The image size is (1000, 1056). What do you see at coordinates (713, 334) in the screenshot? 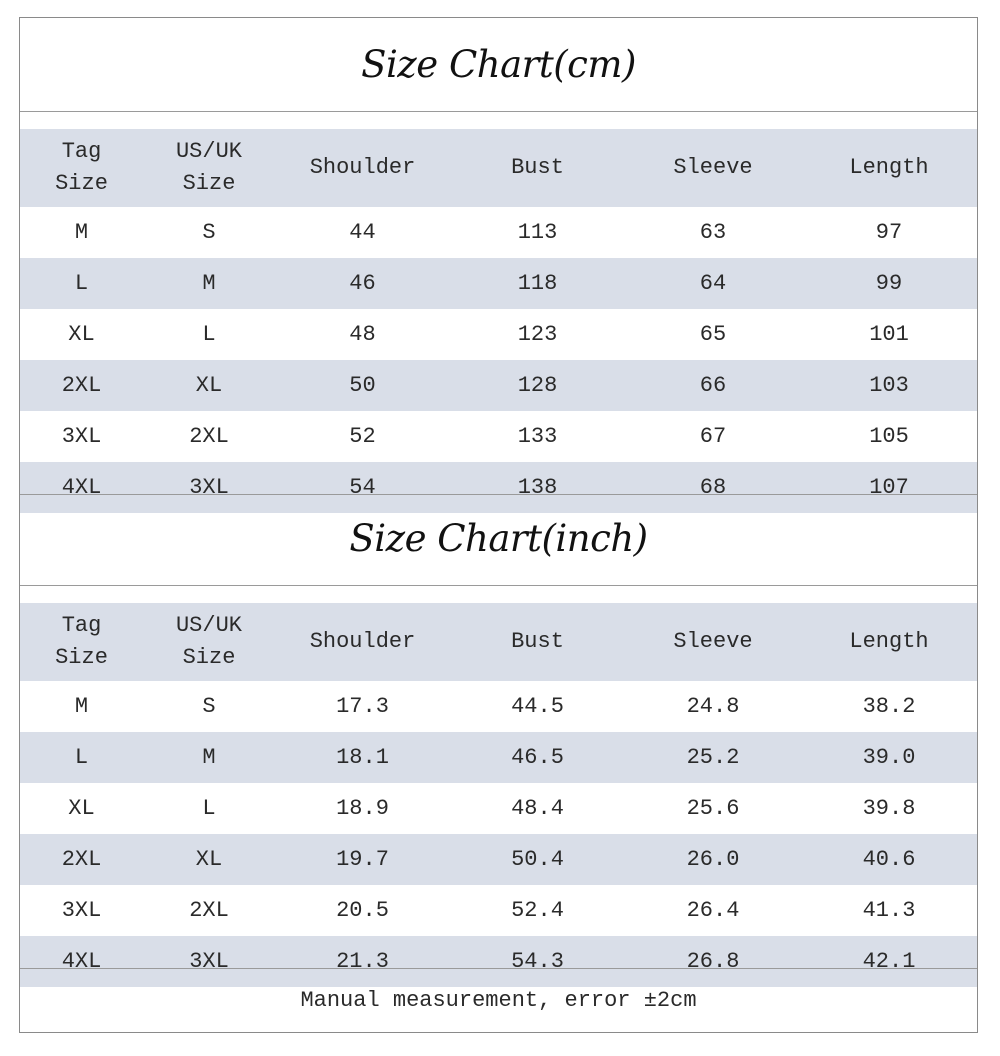
I see `table-cell: 65` at bounding box center [713, 334].